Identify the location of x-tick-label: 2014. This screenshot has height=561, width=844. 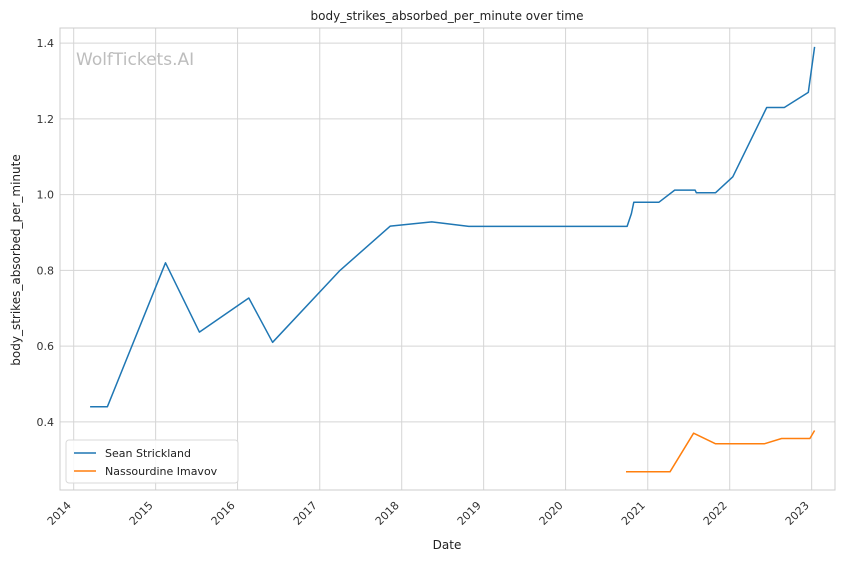
(59, 513).